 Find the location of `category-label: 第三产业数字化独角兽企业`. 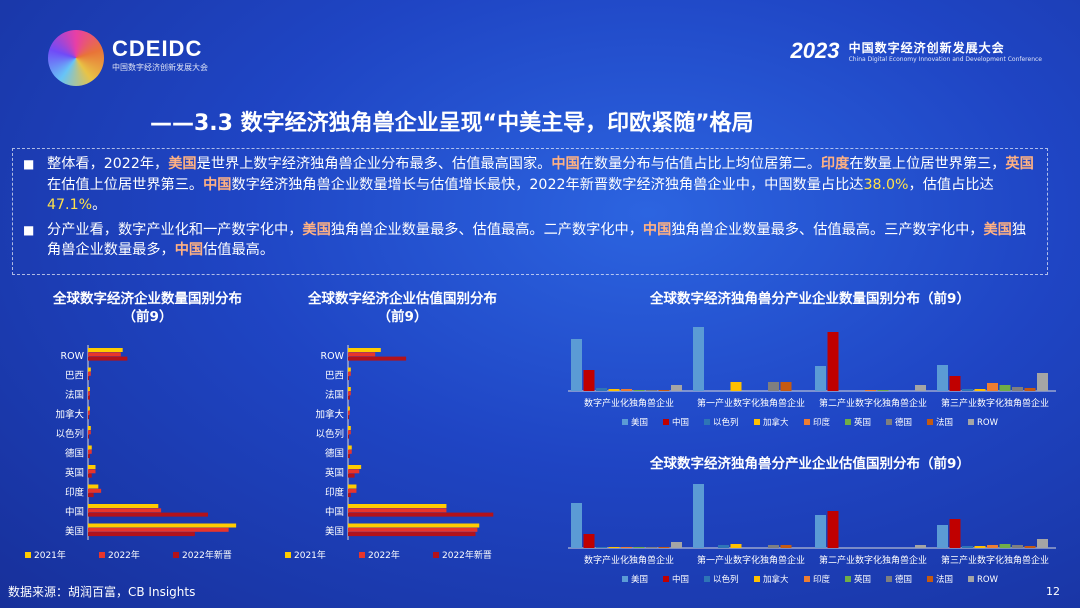

category-label: 第三产业数字化独角兽企业 is located at coordinates (995, 560).